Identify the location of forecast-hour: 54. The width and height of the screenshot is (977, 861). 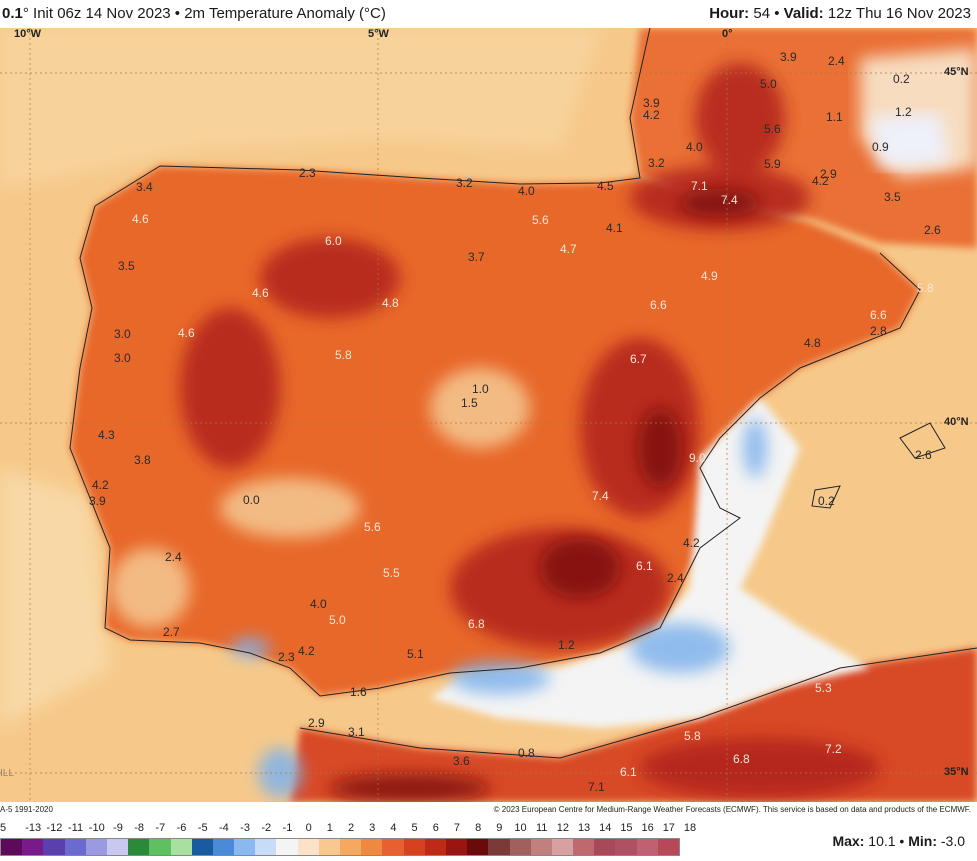
(762, 13).